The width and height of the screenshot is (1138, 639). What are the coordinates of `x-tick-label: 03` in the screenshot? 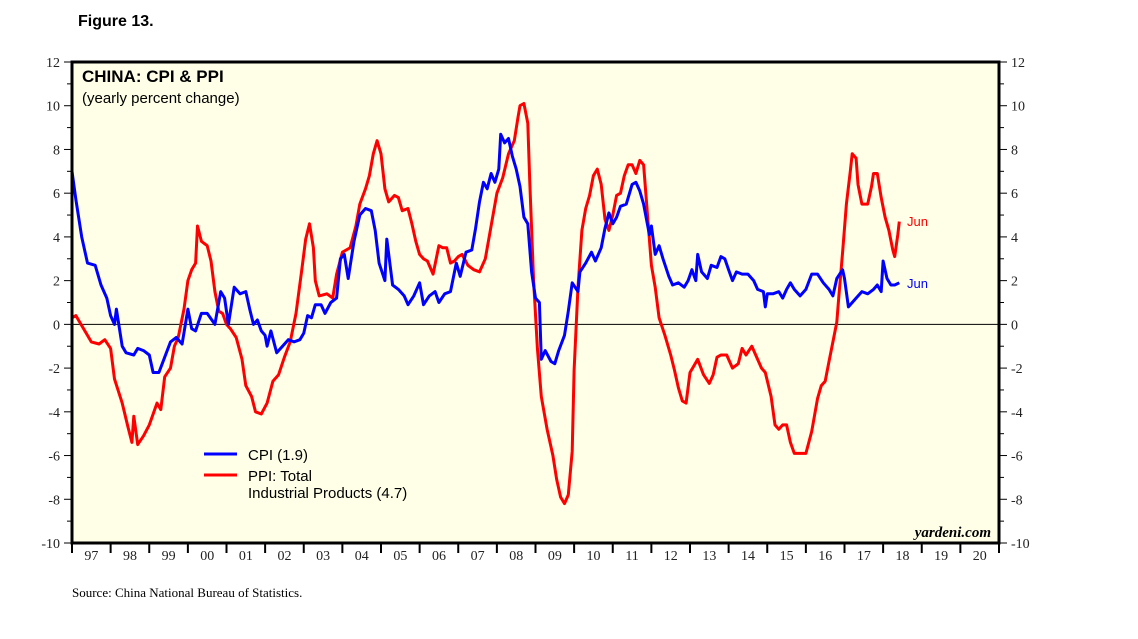 It's located at (323, 556).